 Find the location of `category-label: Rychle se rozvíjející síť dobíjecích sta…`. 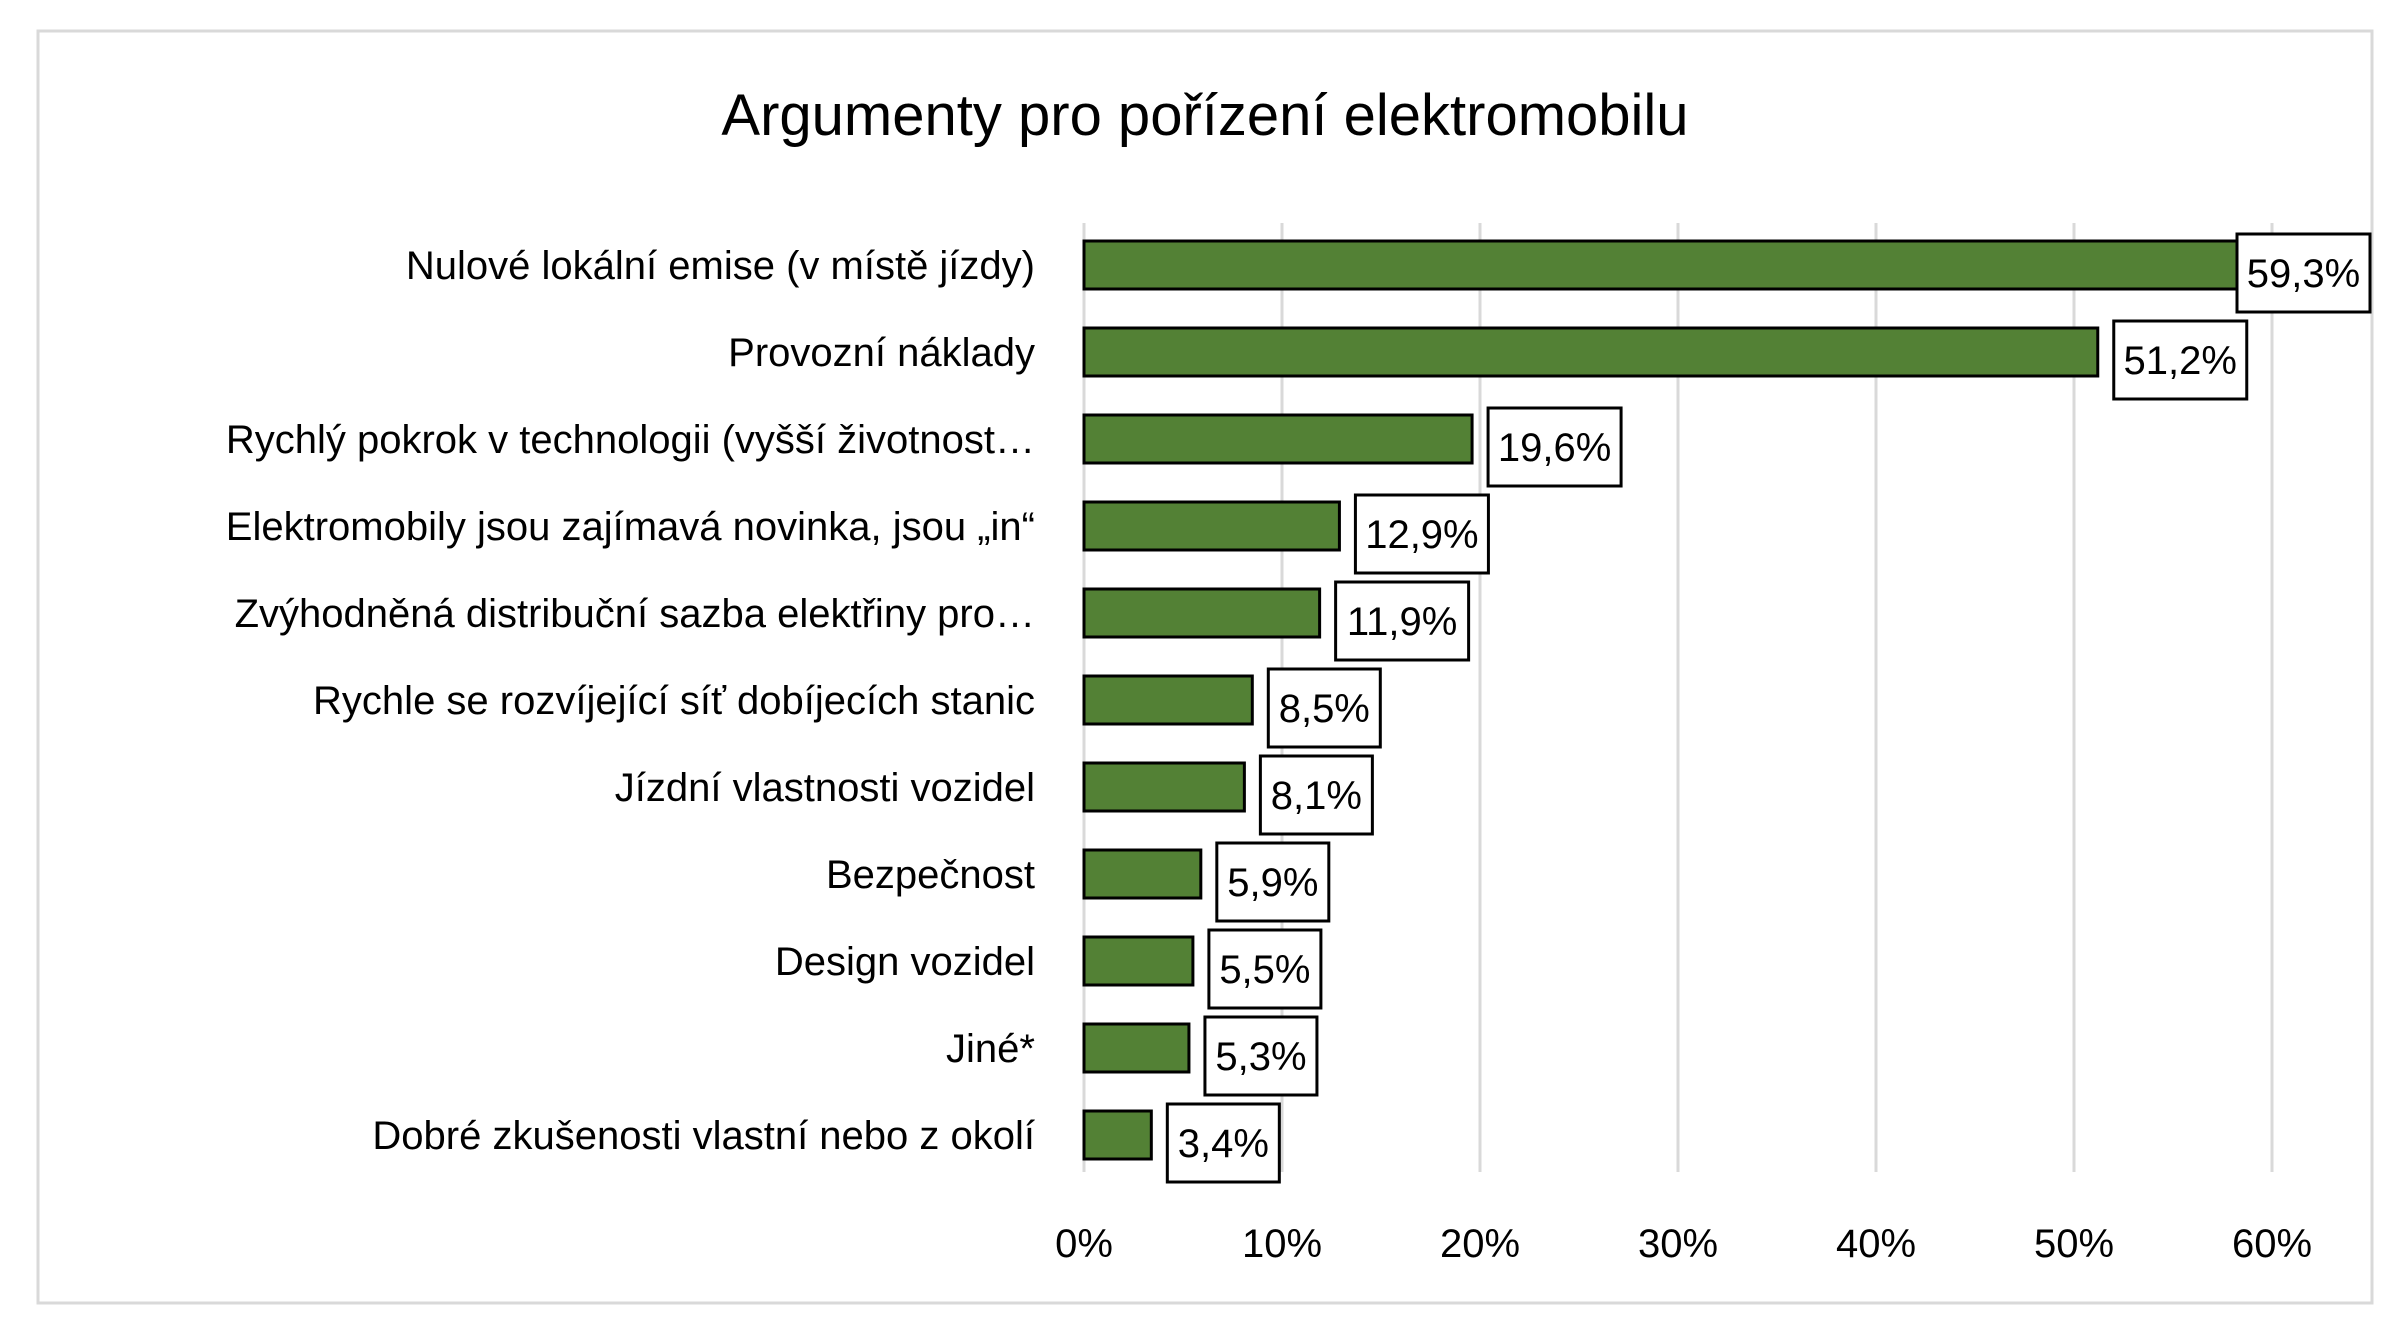

category-label: Rychle se rozvíjející síť dobíjecích sta… is located at coordinates (674, 701).